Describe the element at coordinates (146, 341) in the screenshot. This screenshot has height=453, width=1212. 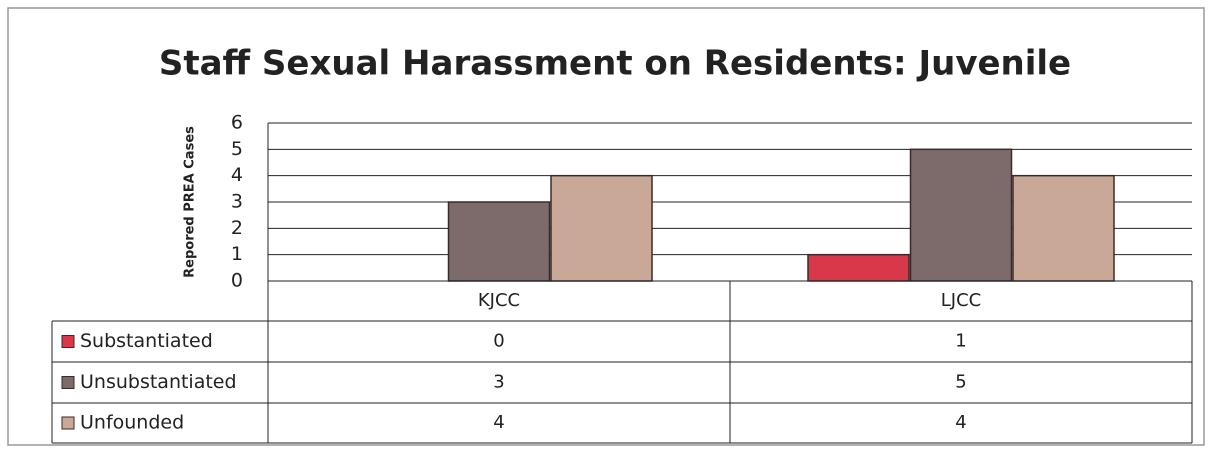
I see `legend-label: Substantiated` at that location.